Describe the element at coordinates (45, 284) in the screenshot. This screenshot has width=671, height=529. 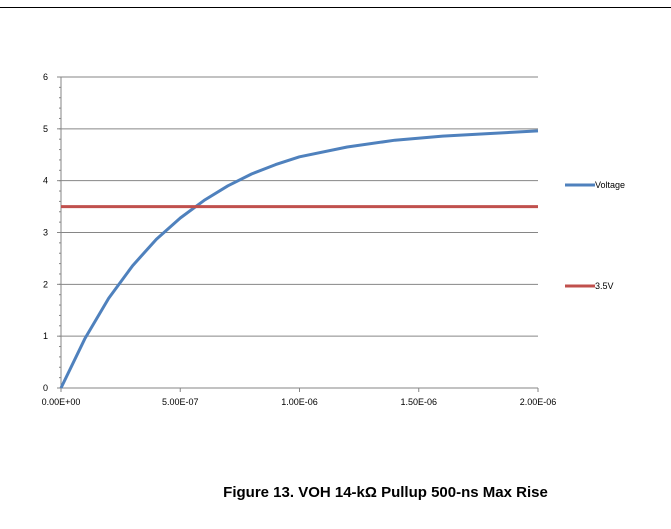
I see `y-tick-label: 2` at that location.